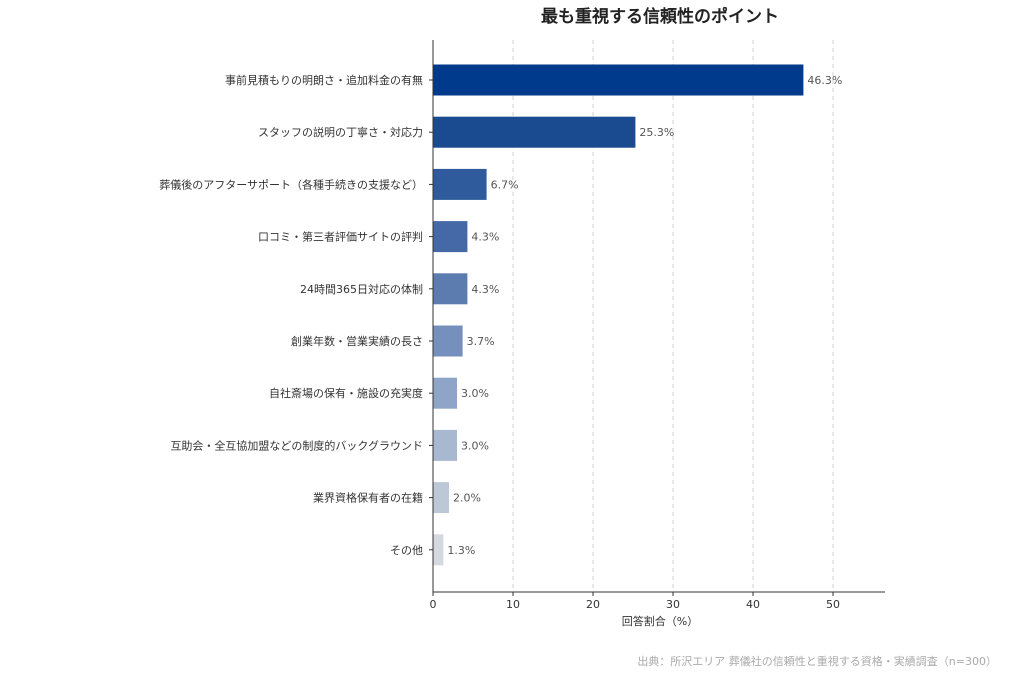  Describe the element at coordinates (340, 237) in the screenshot. I see `category-label: 口コミ・第三者評価サイトの評判` at that location.